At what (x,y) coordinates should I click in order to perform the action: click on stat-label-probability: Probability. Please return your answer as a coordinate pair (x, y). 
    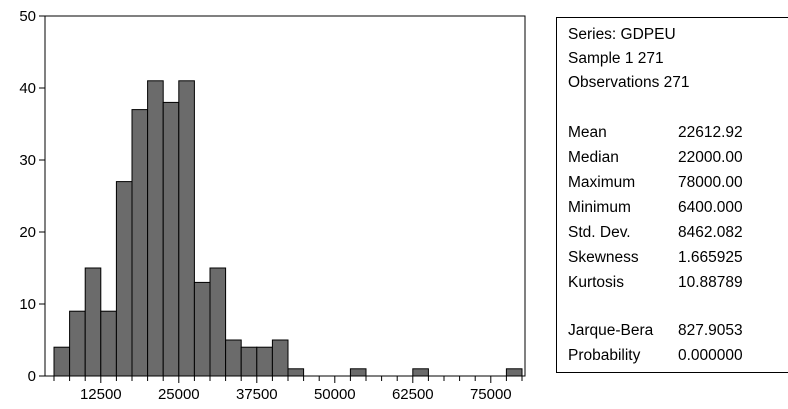
    Looking at the image, I should click on (604, 355).